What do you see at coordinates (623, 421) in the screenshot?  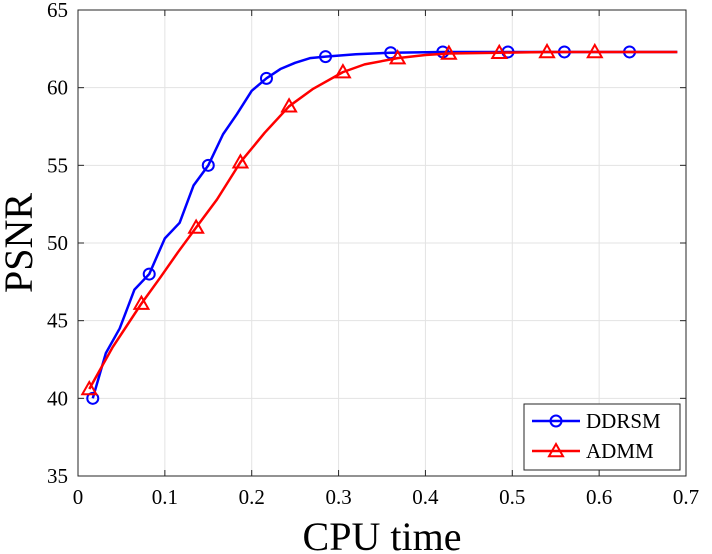 I see `legend-label: DDRSM` at bounding box center [623, 421].